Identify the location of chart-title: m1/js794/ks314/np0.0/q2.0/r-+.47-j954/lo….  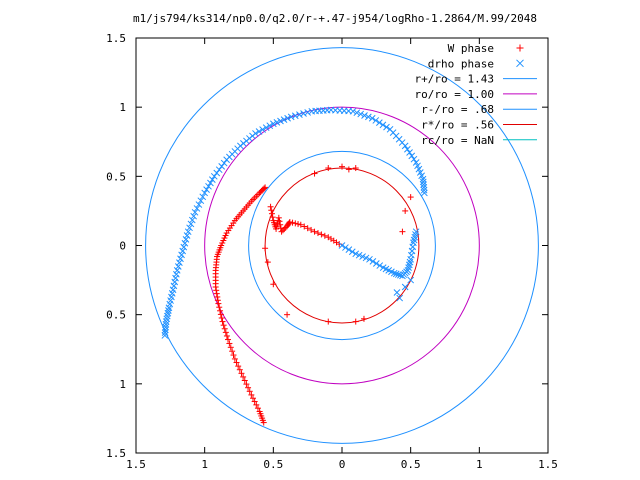
(335, 18).